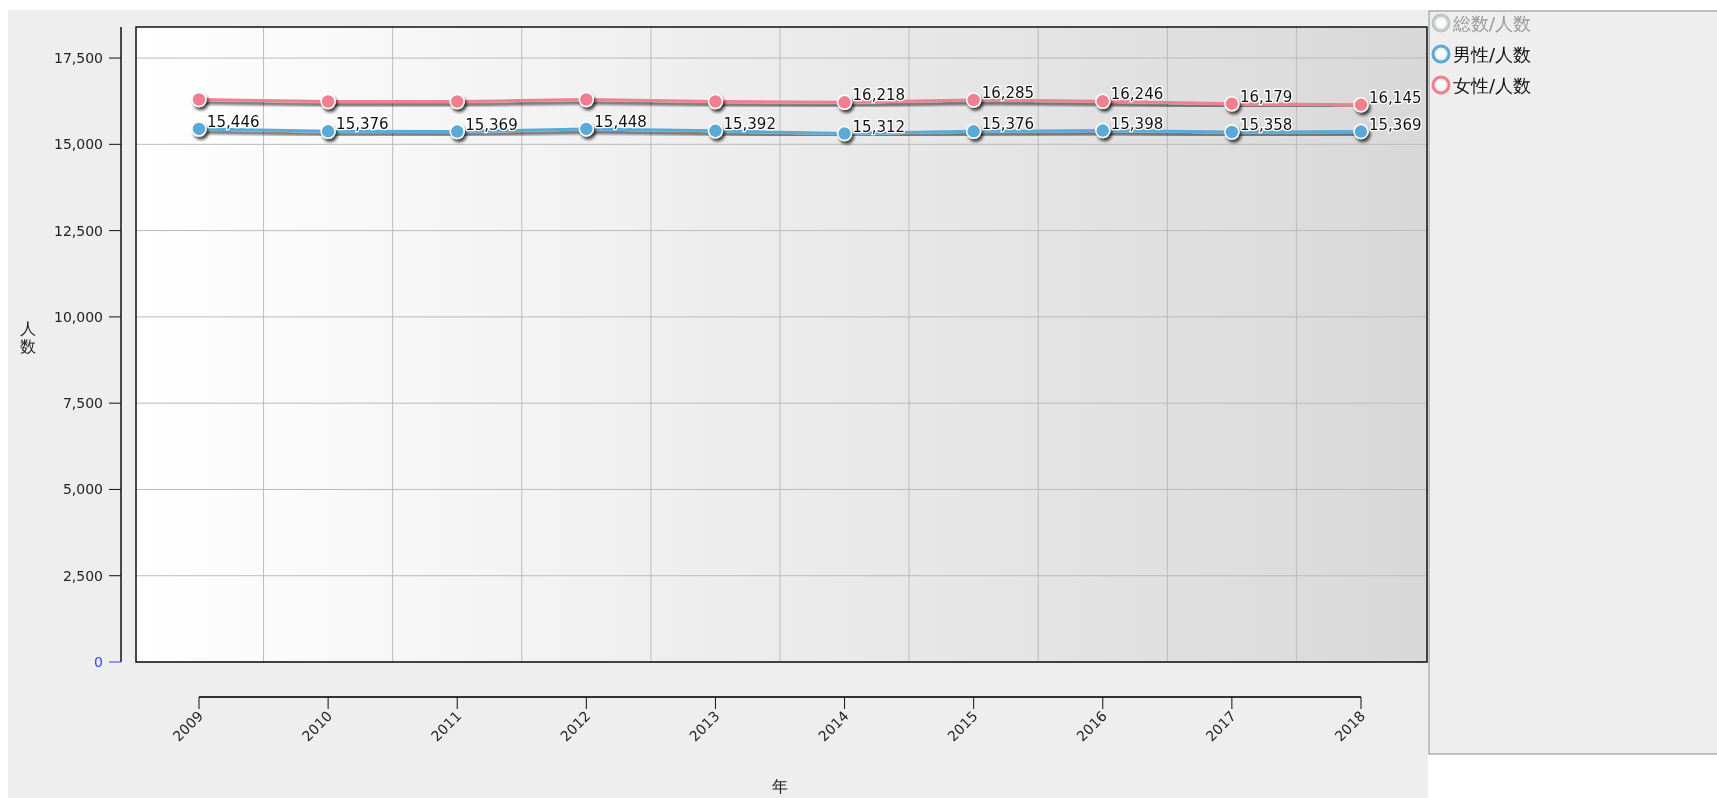 This screenshot has width=1717, height=798. I want to click on y-tick-label: 2,500, so click(82, 575).